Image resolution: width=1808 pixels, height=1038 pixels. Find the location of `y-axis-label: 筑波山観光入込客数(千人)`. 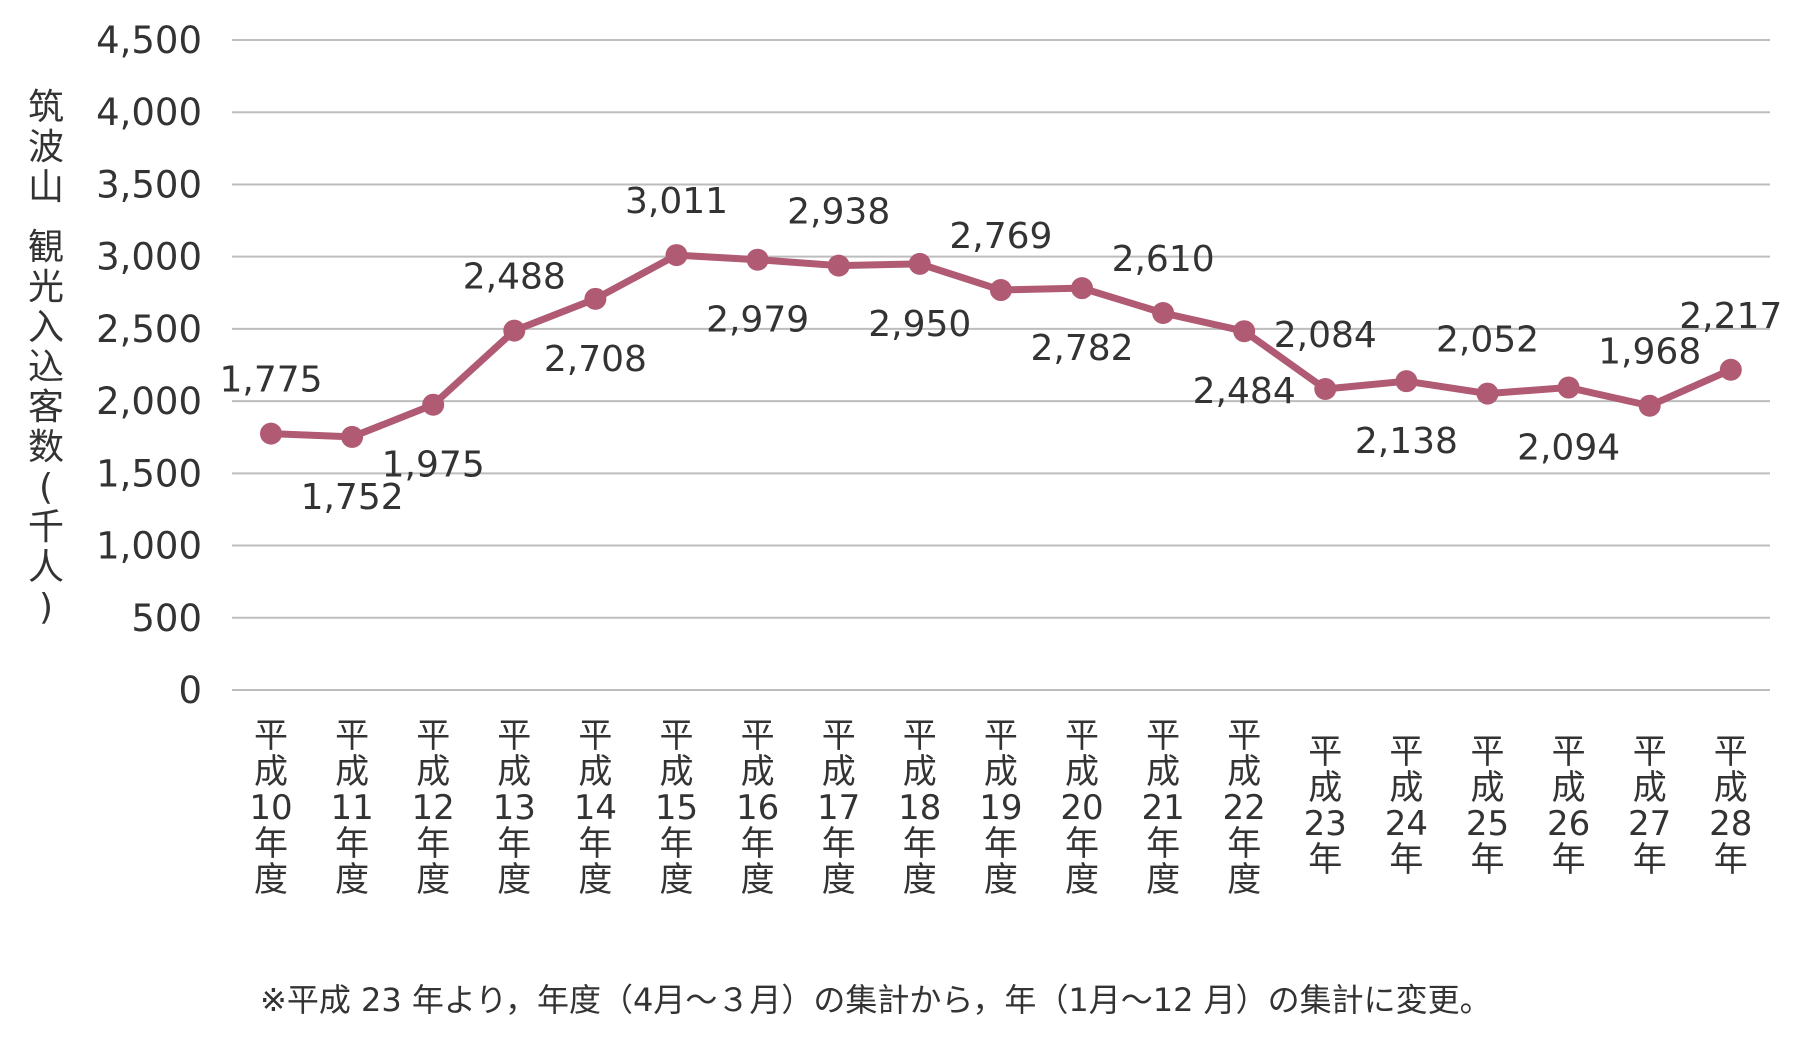

y-axis-label: 筑波山観光入込客数(千人) is located at coordinates (46, 358).